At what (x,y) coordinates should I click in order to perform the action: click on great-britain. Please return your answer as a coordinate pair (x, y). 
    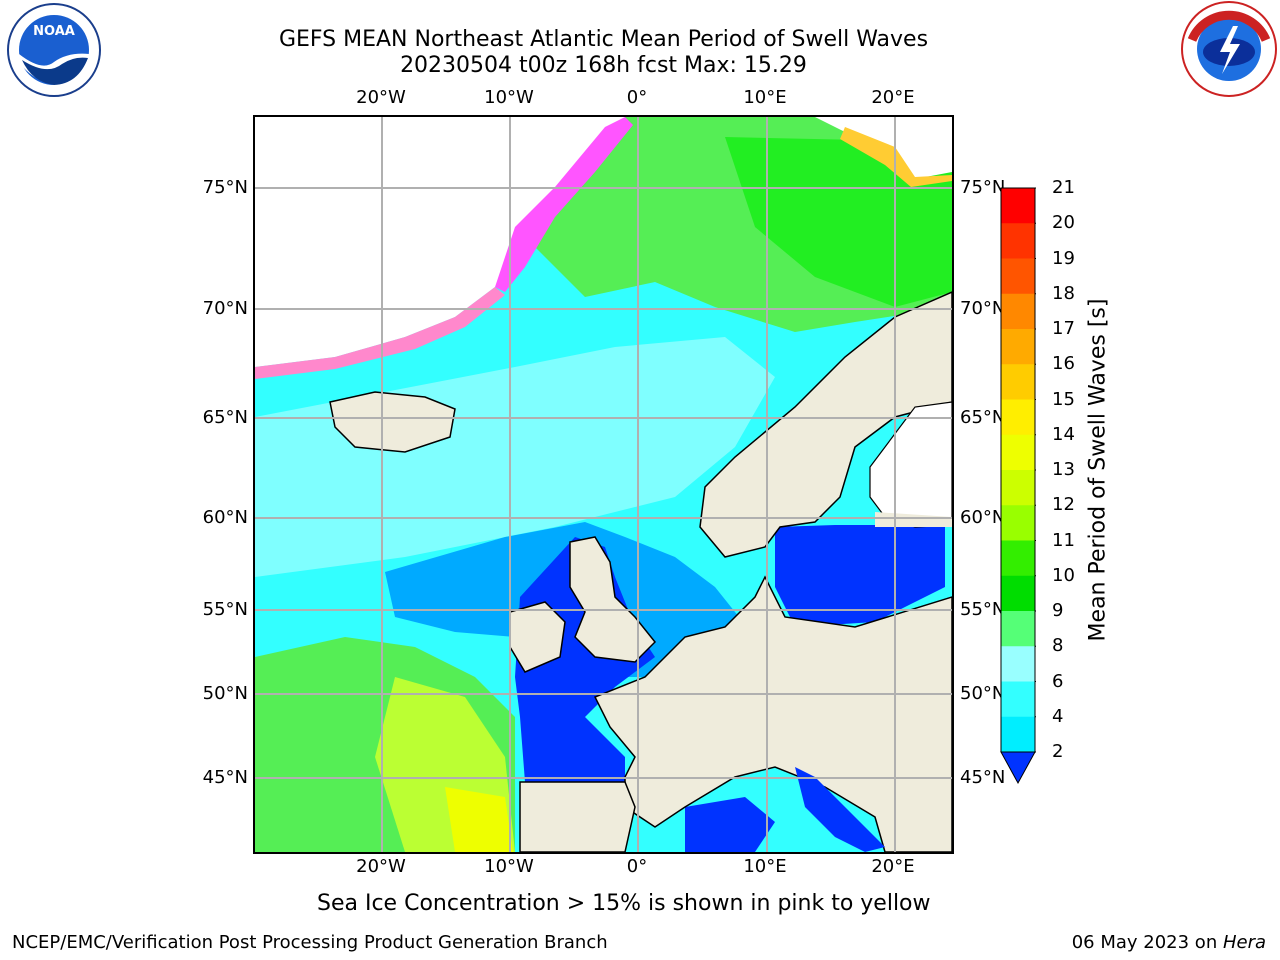
    Looking at the image, I should click on (613, 599).